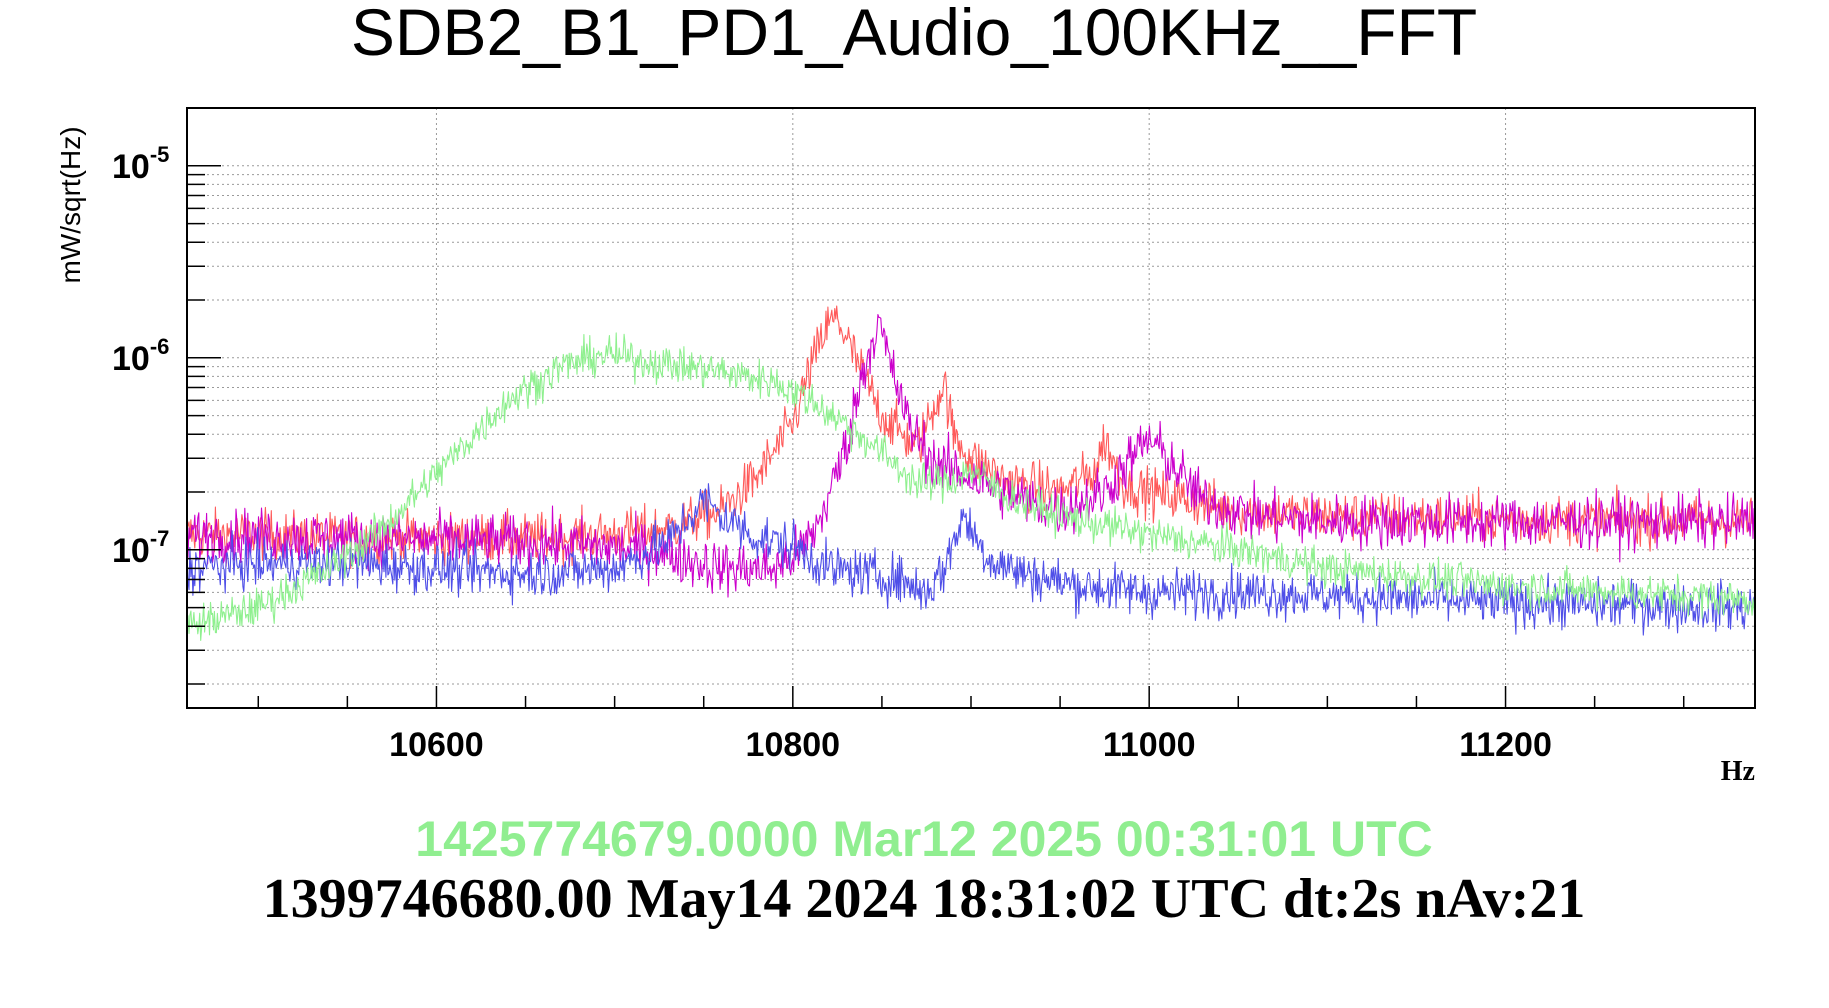  I want to click on footer-timestamp-green: 1425774679.0000 Mar12 2025 00:31:01 UTC, so click(923, 839).